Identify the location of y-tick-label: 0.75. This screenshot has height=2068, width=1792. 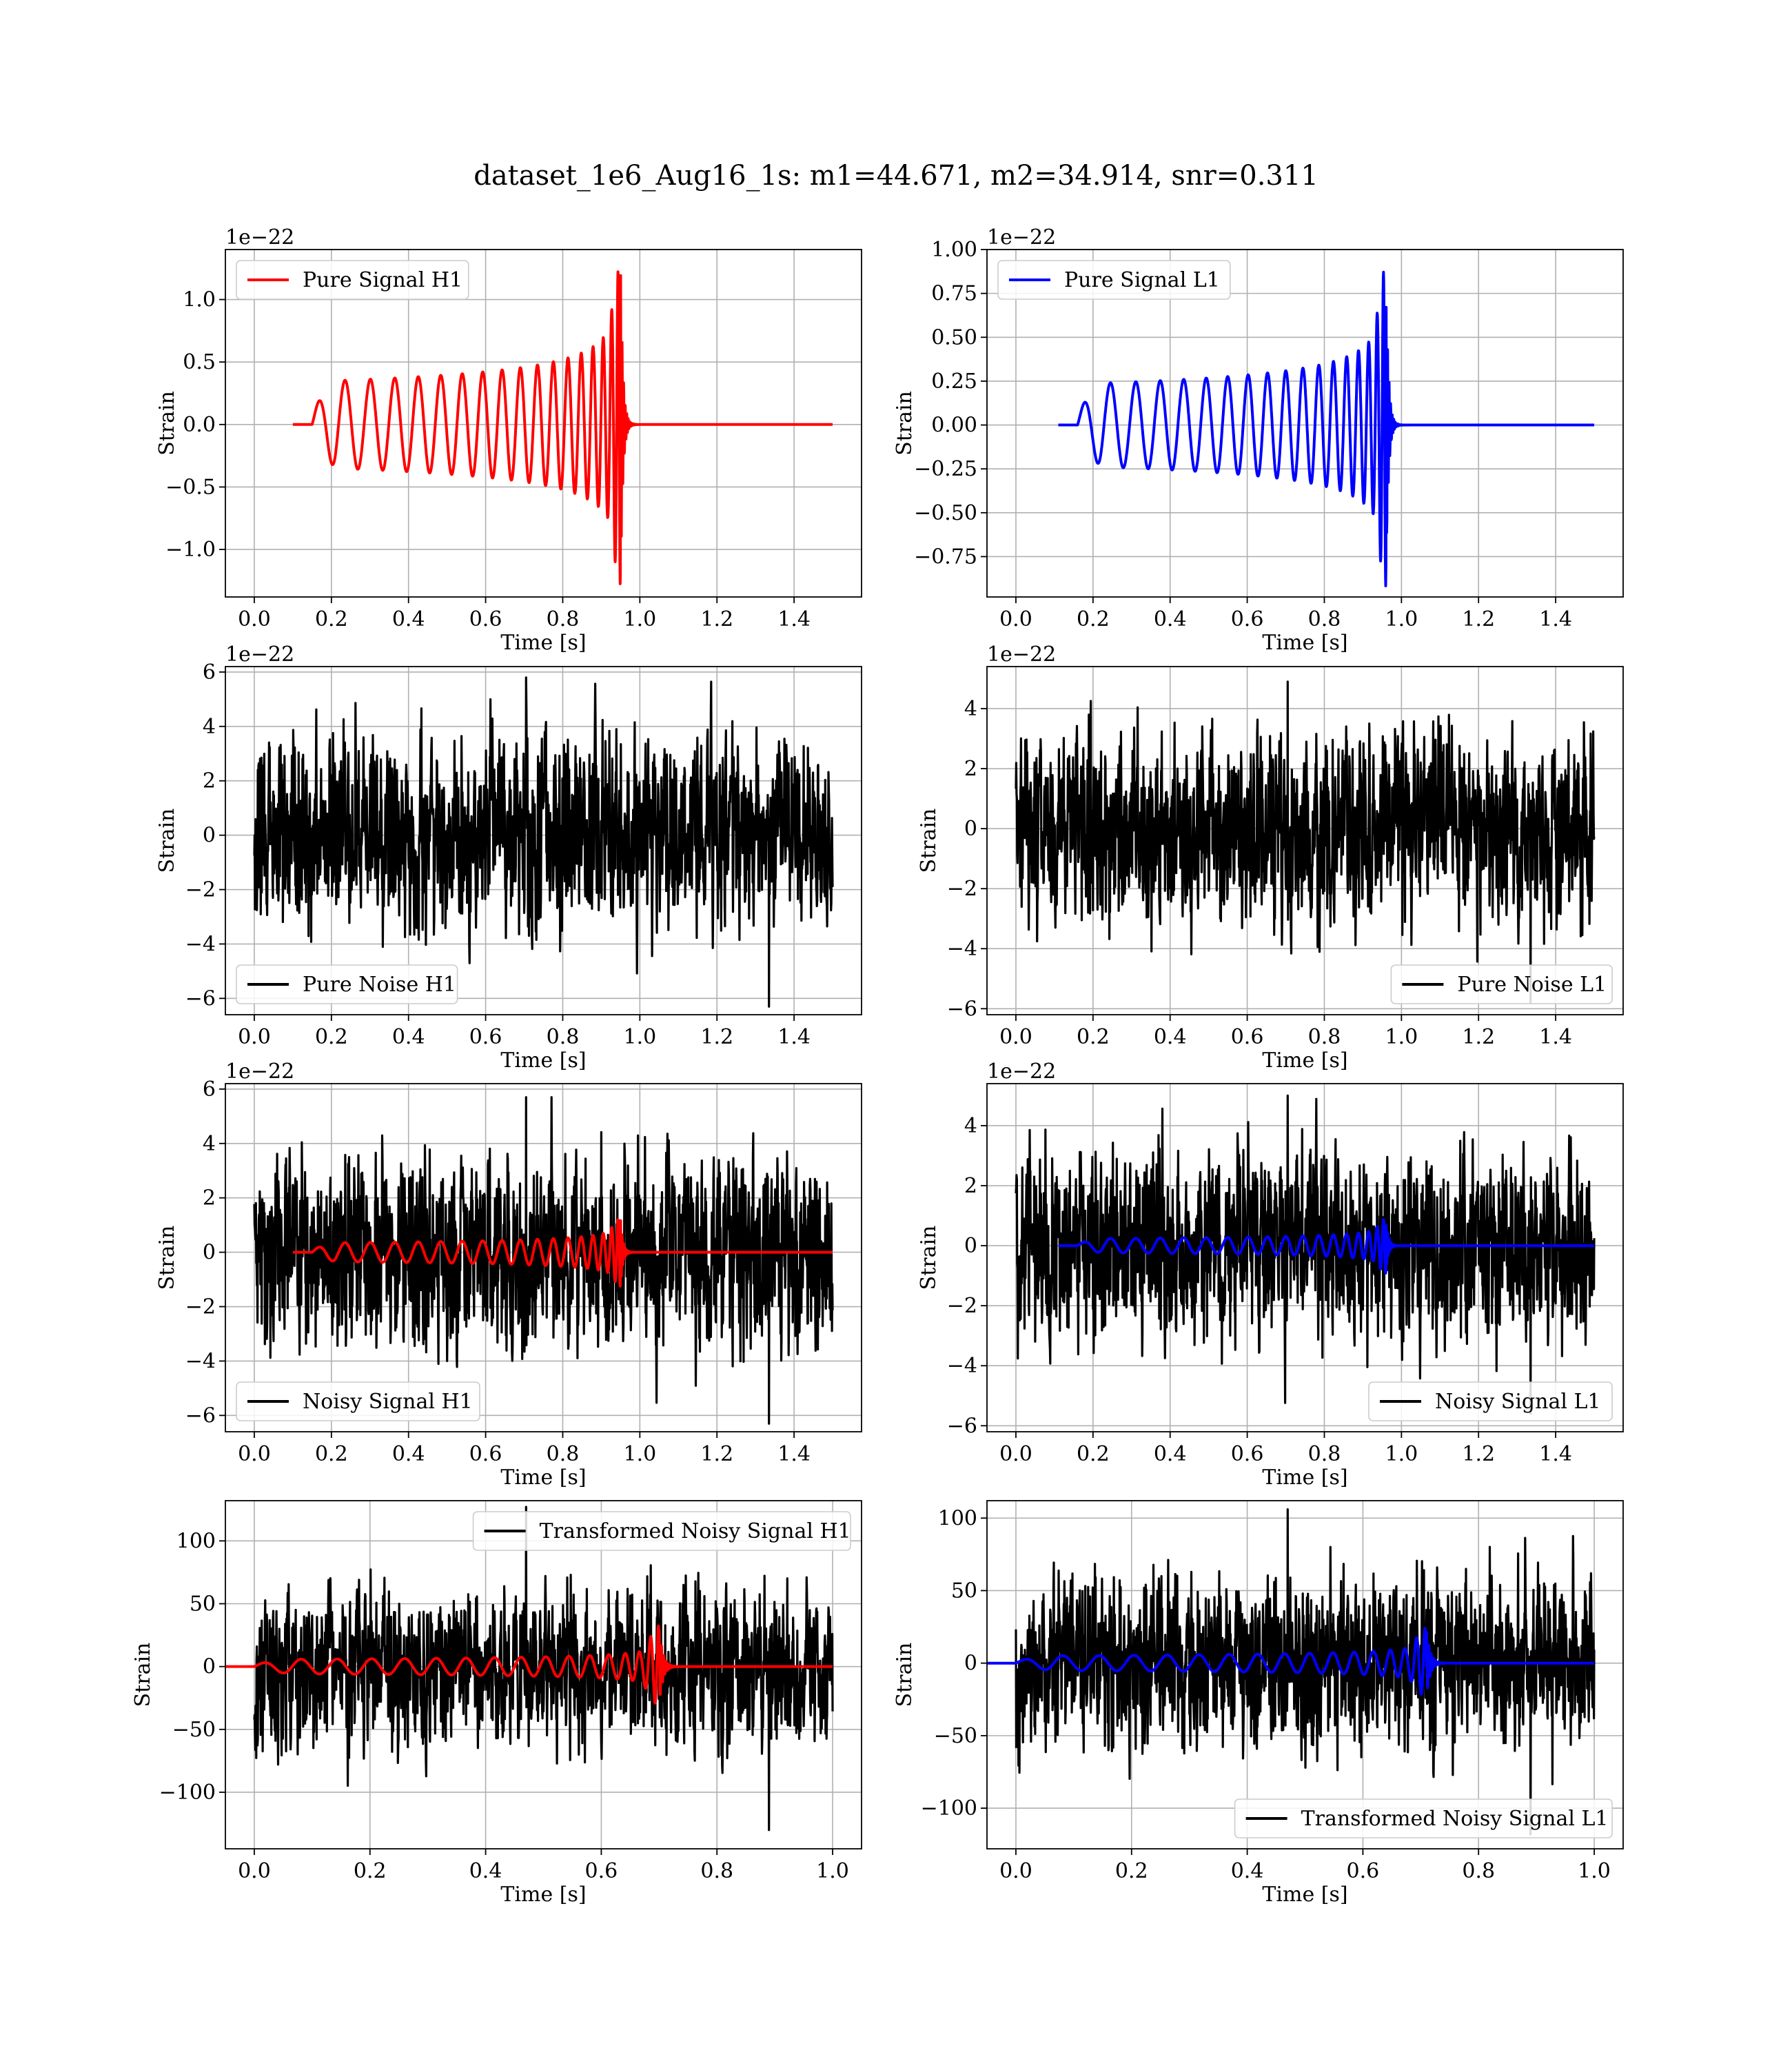
(954, 294).